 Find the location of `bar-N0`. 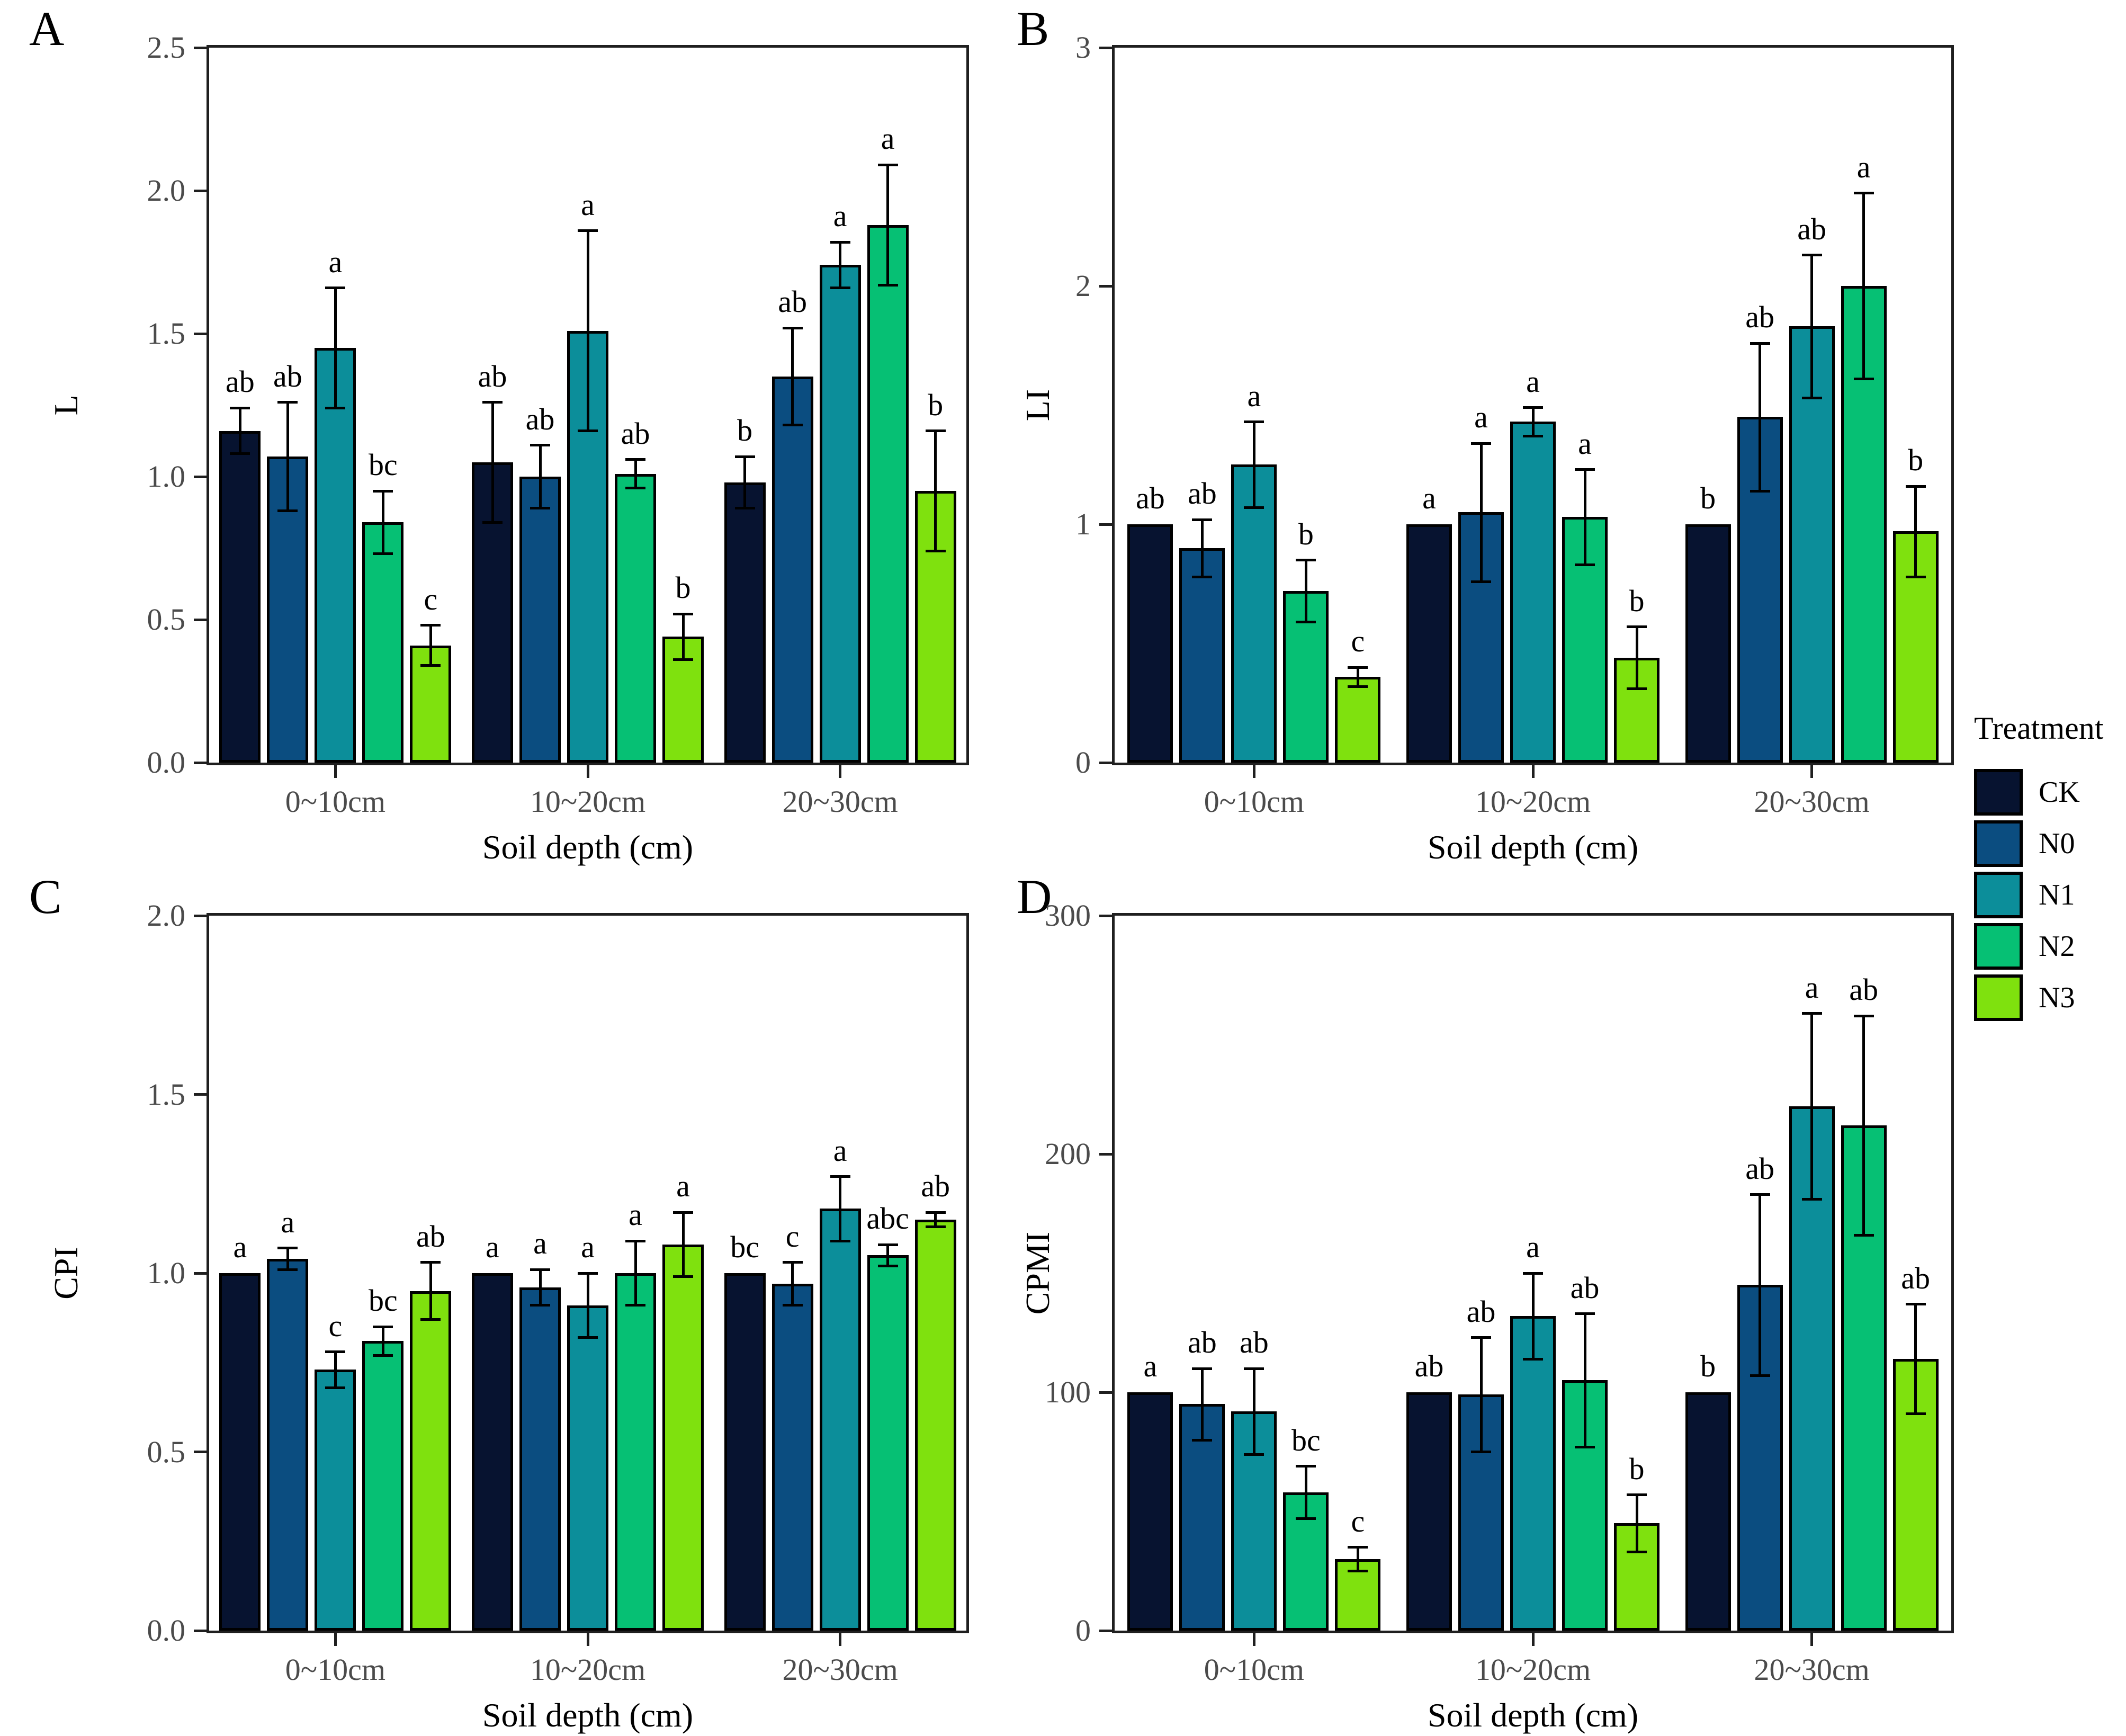

bar-N0 is located at coordinates (1202, 655).